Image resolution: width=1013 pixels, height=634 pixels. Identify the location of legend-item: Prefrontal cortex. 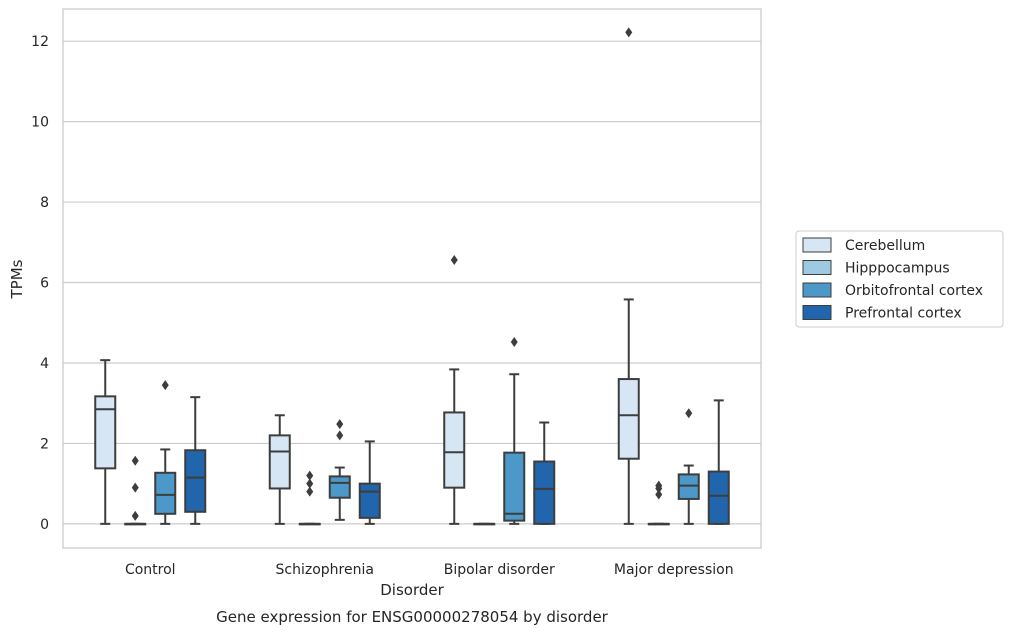
(882, 313).